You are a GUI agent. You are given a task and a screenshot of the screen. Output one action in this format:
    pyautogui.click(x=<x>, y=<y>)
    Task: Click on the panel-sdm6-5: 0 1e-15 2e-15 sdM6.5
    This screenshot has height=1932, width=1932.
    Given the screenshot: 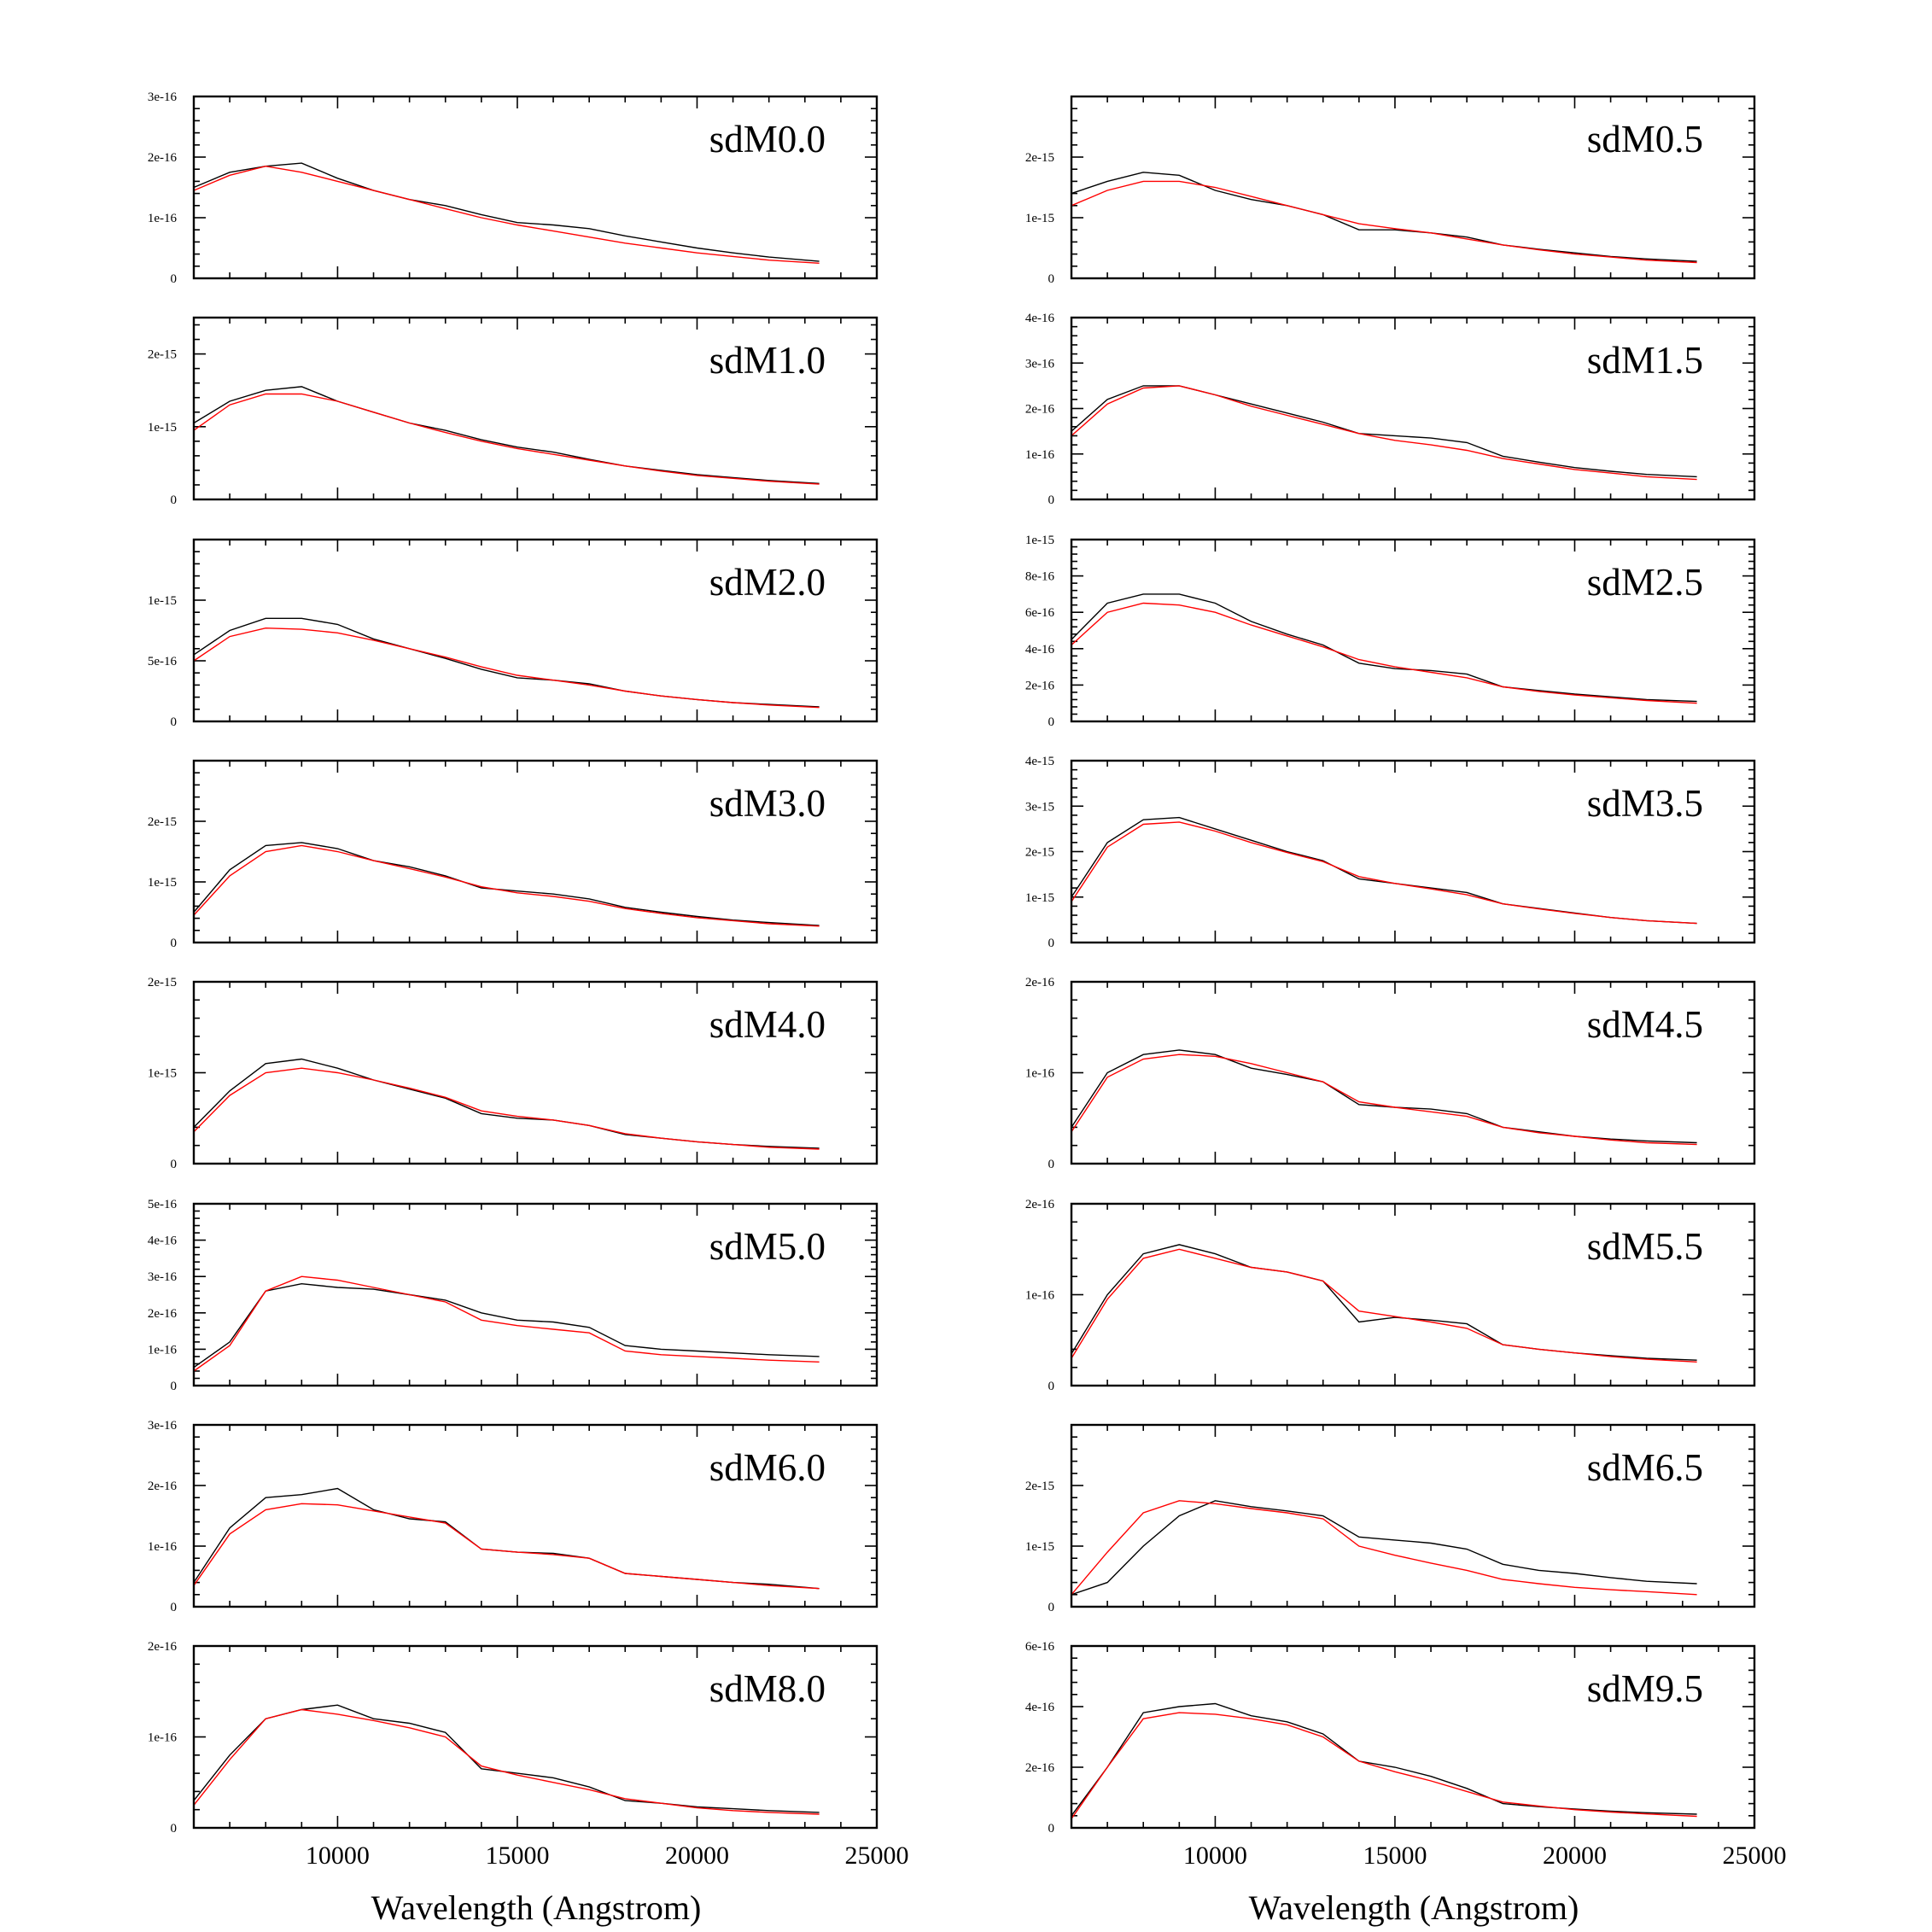 What is the action you would take?
    pyautogui.click(x=1390, y=1518)
    